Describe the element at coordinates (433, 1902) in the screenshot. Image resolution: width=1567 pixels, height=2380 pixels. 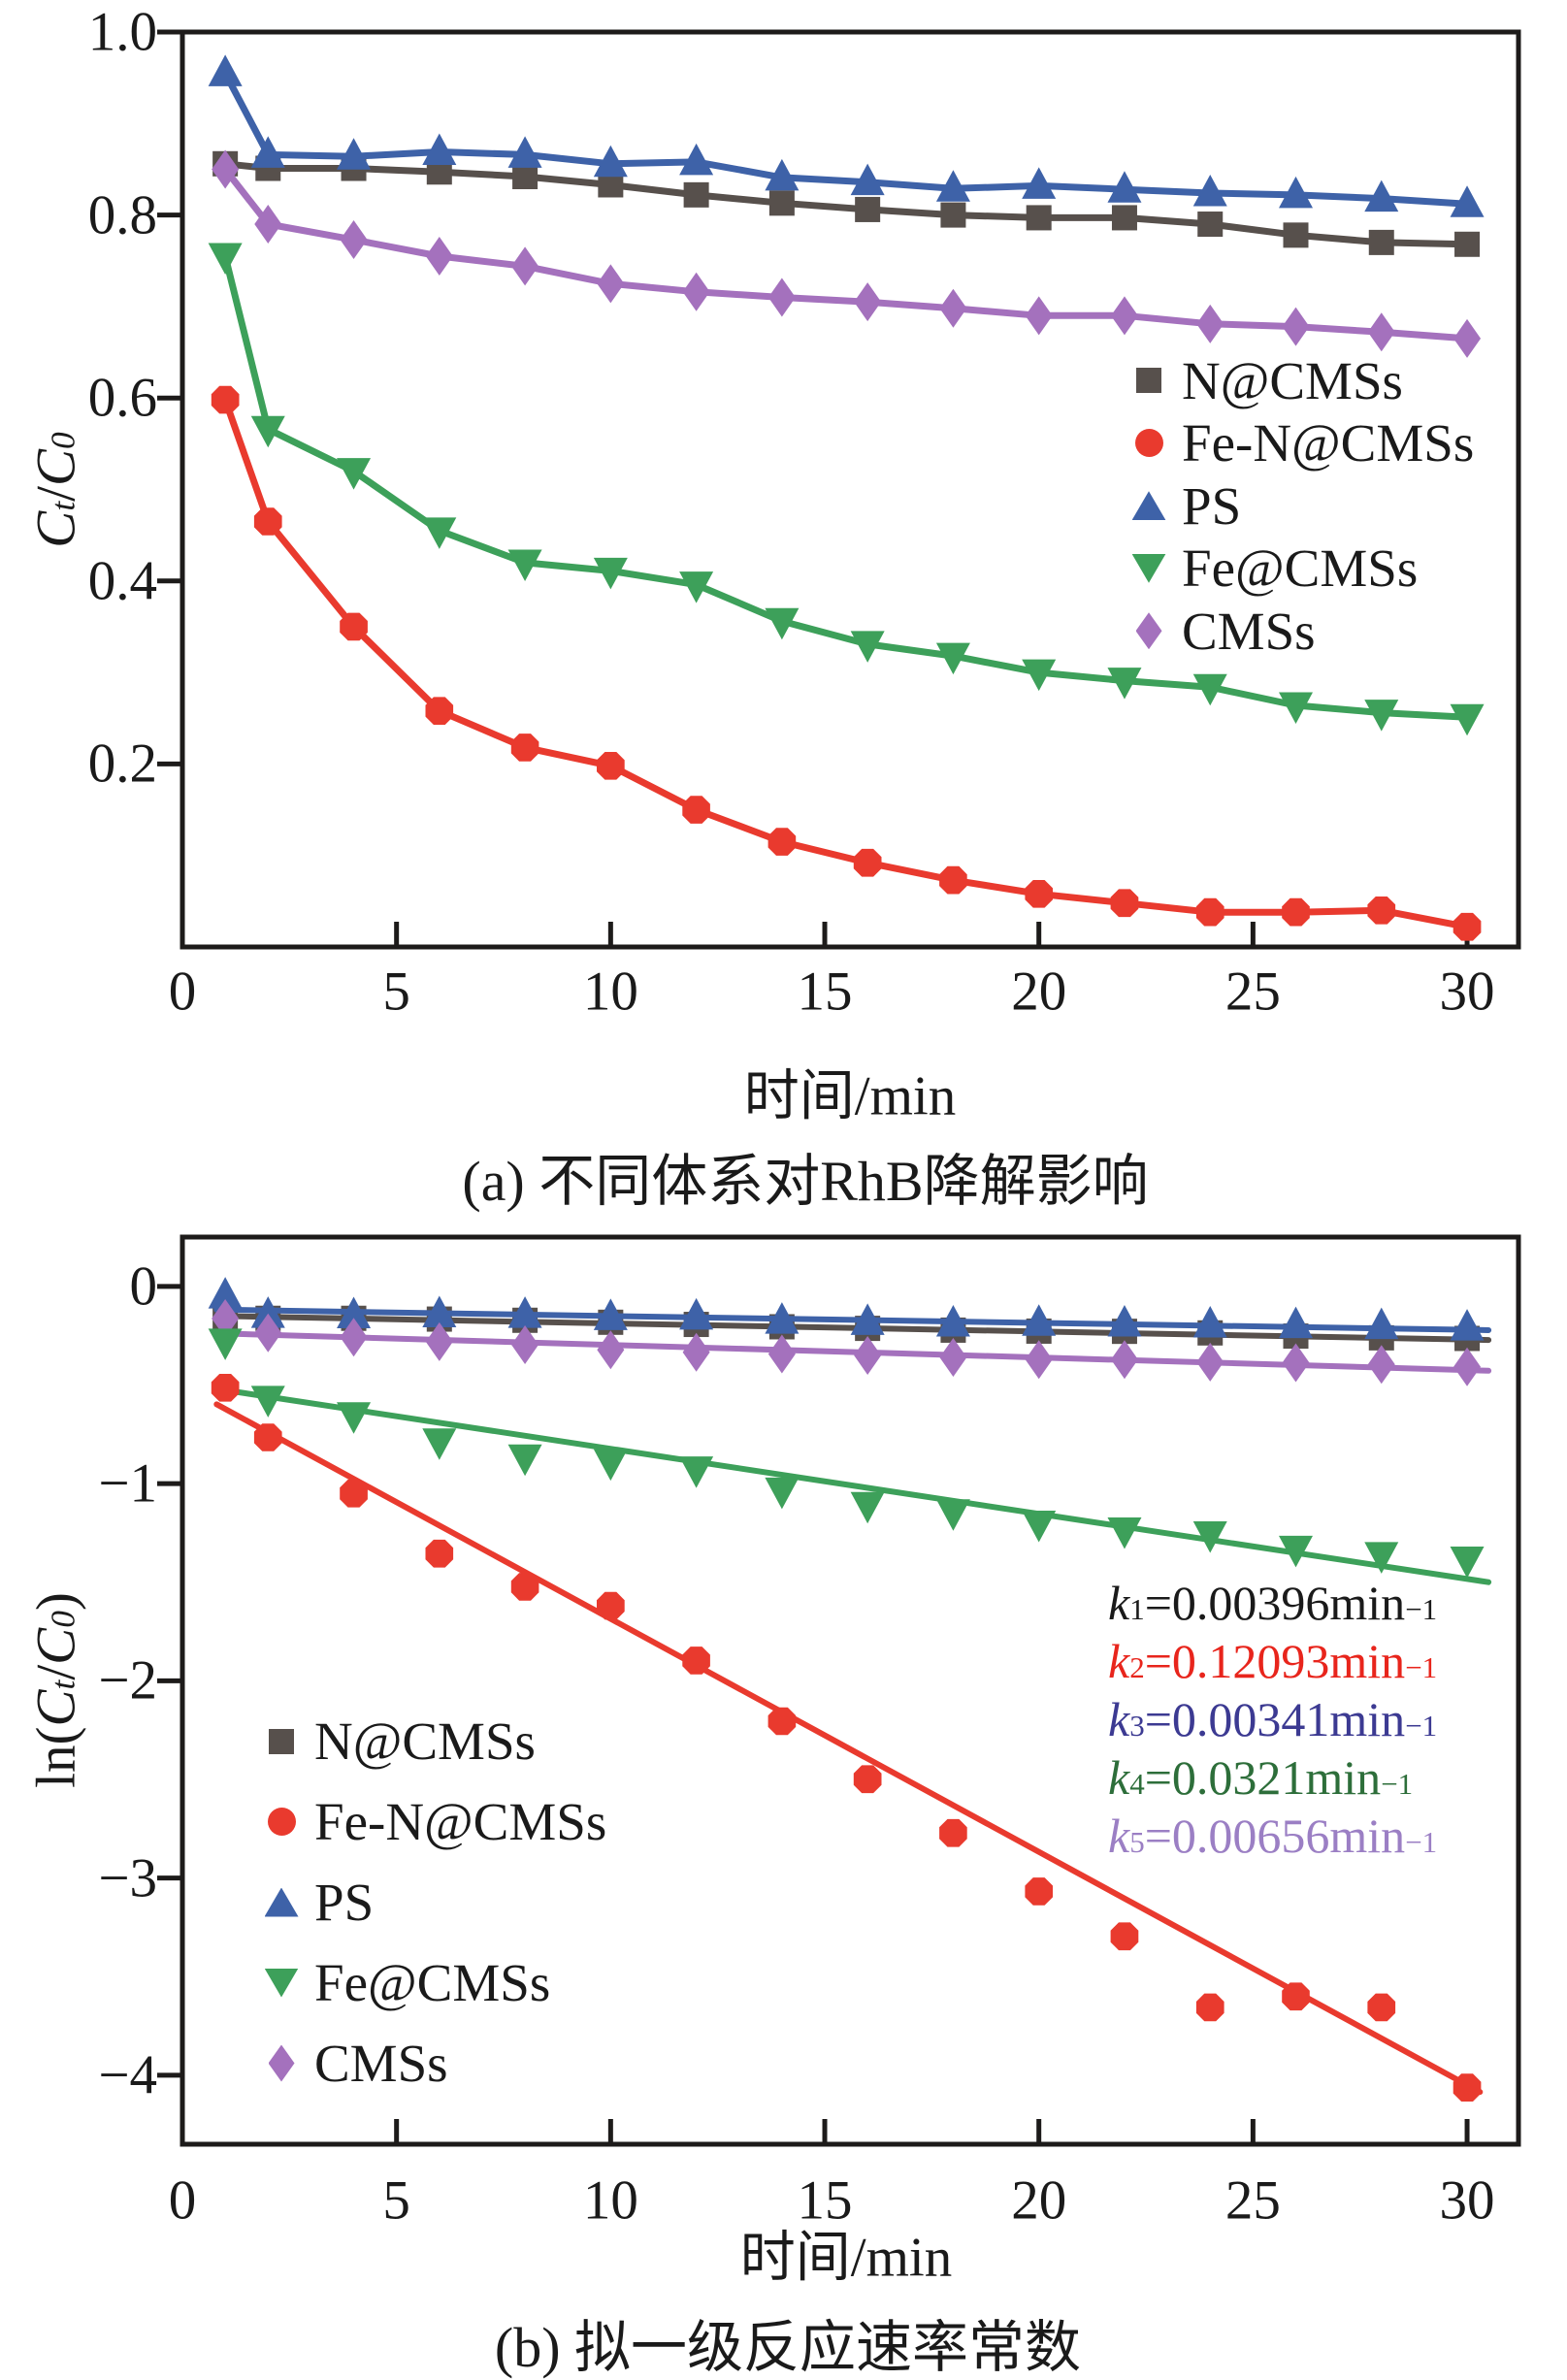
I see `legend-item-ps: PS` at that location.